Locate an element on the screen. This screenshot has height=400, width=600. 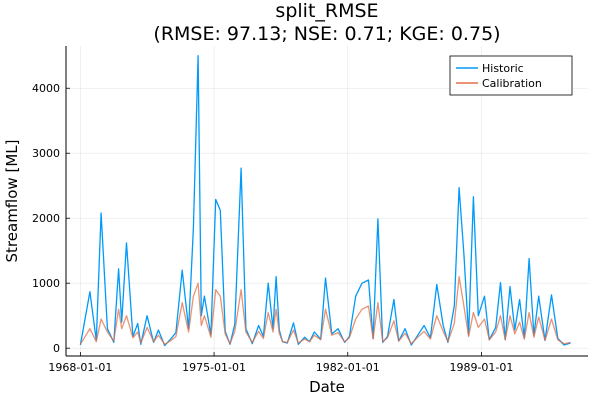
legend: Historic Calibration is located at coordinates (511, 75).